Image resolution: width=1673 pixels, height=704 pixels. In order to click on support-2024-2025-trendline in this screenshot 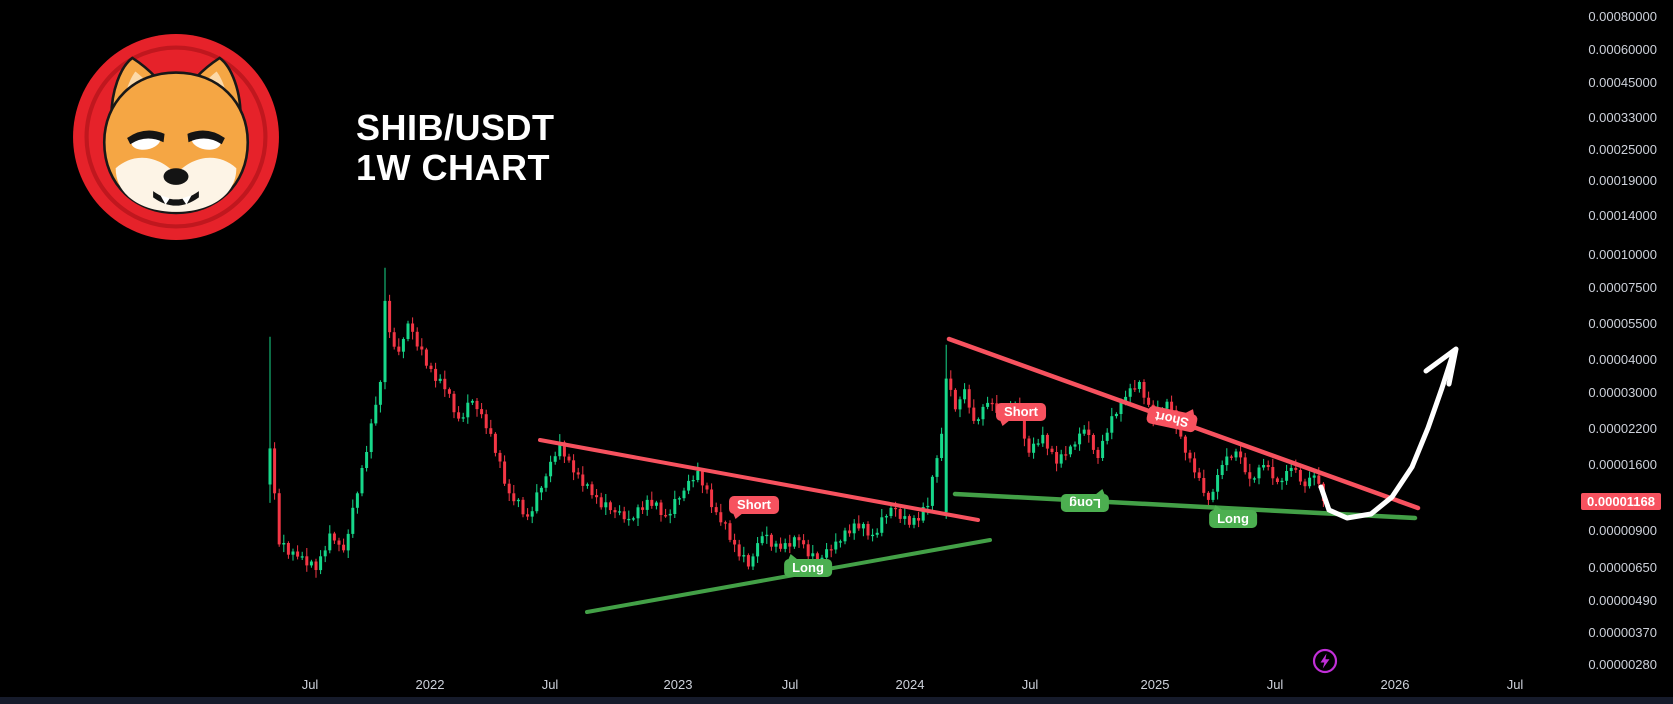, I will do `click(1185, 506)`.